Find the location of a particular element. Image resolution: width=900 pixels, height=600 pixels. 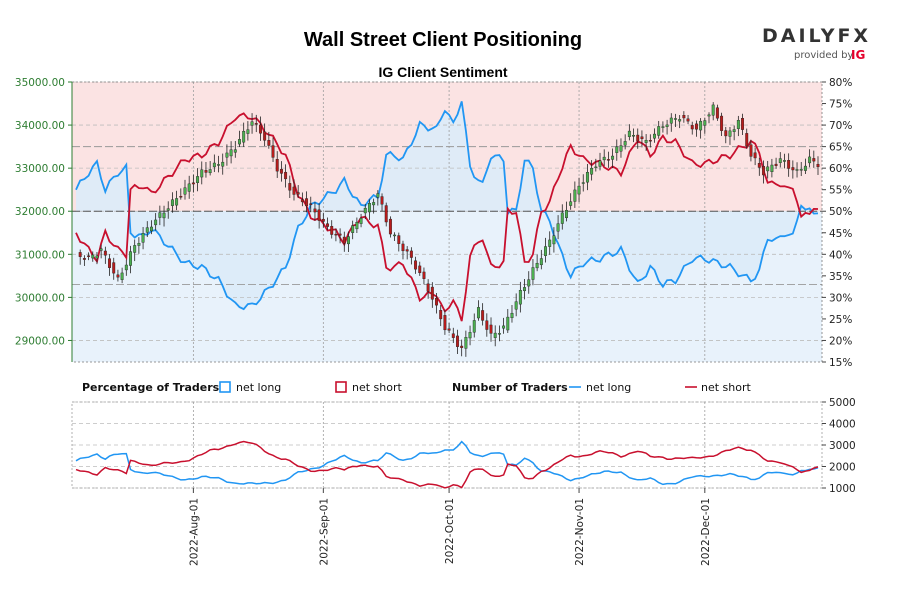

legend-long-swatch is located at coordinates (225, 387).